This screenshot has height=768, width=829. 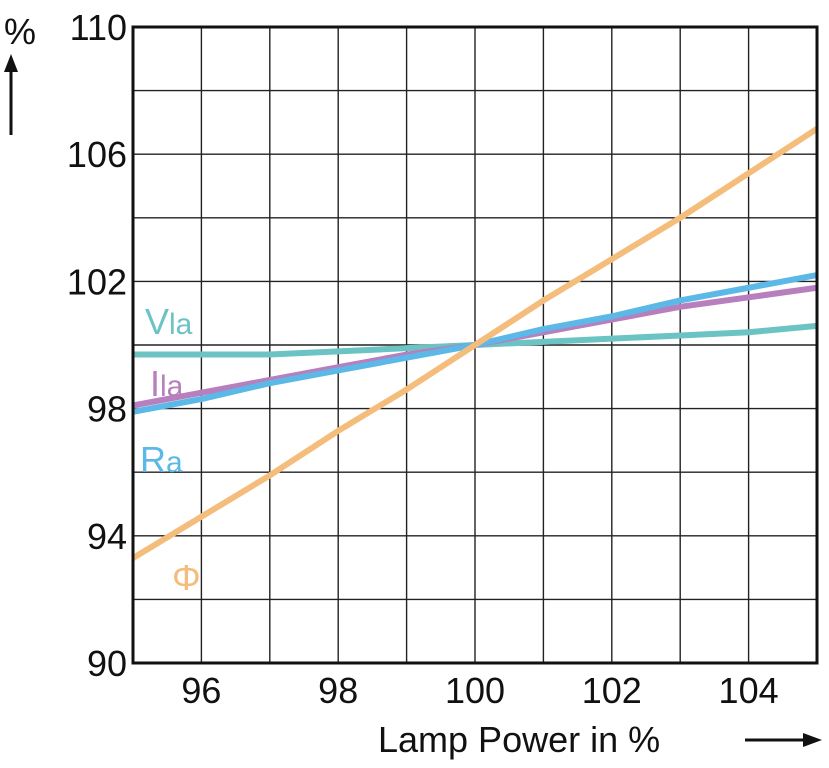 I want to click on x-tick-label: 100, so click(x=475, y=690).